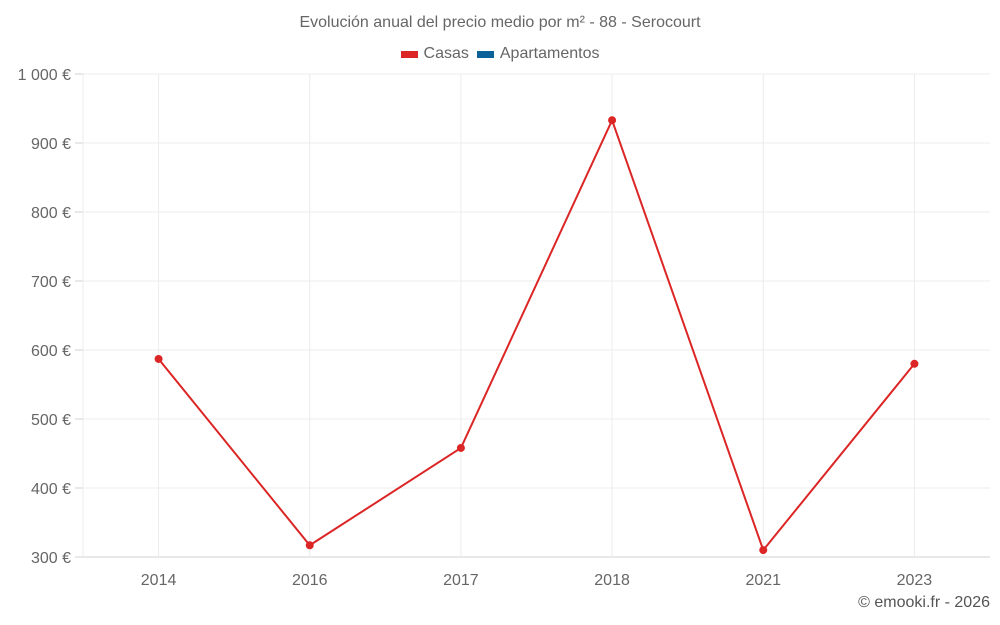 The width and height of the screenshot is (1000, 625). I want to click on legend-swatch-casas, so click(409, 54).